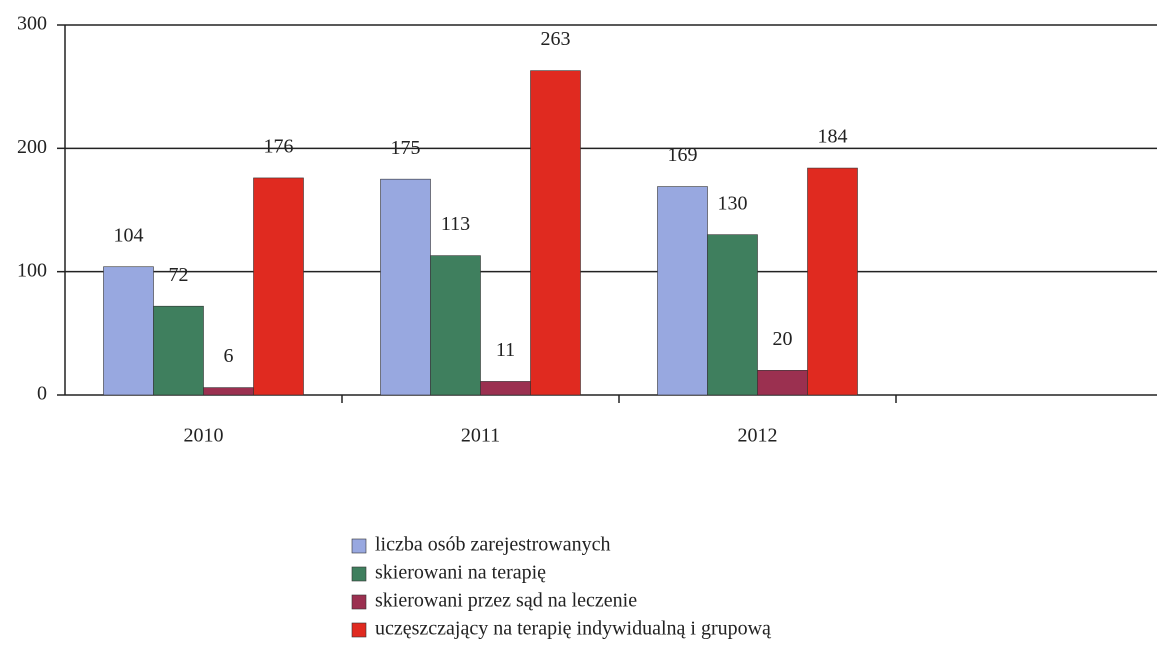  I want to click on y-tick-label: 0, so click(42, 394).